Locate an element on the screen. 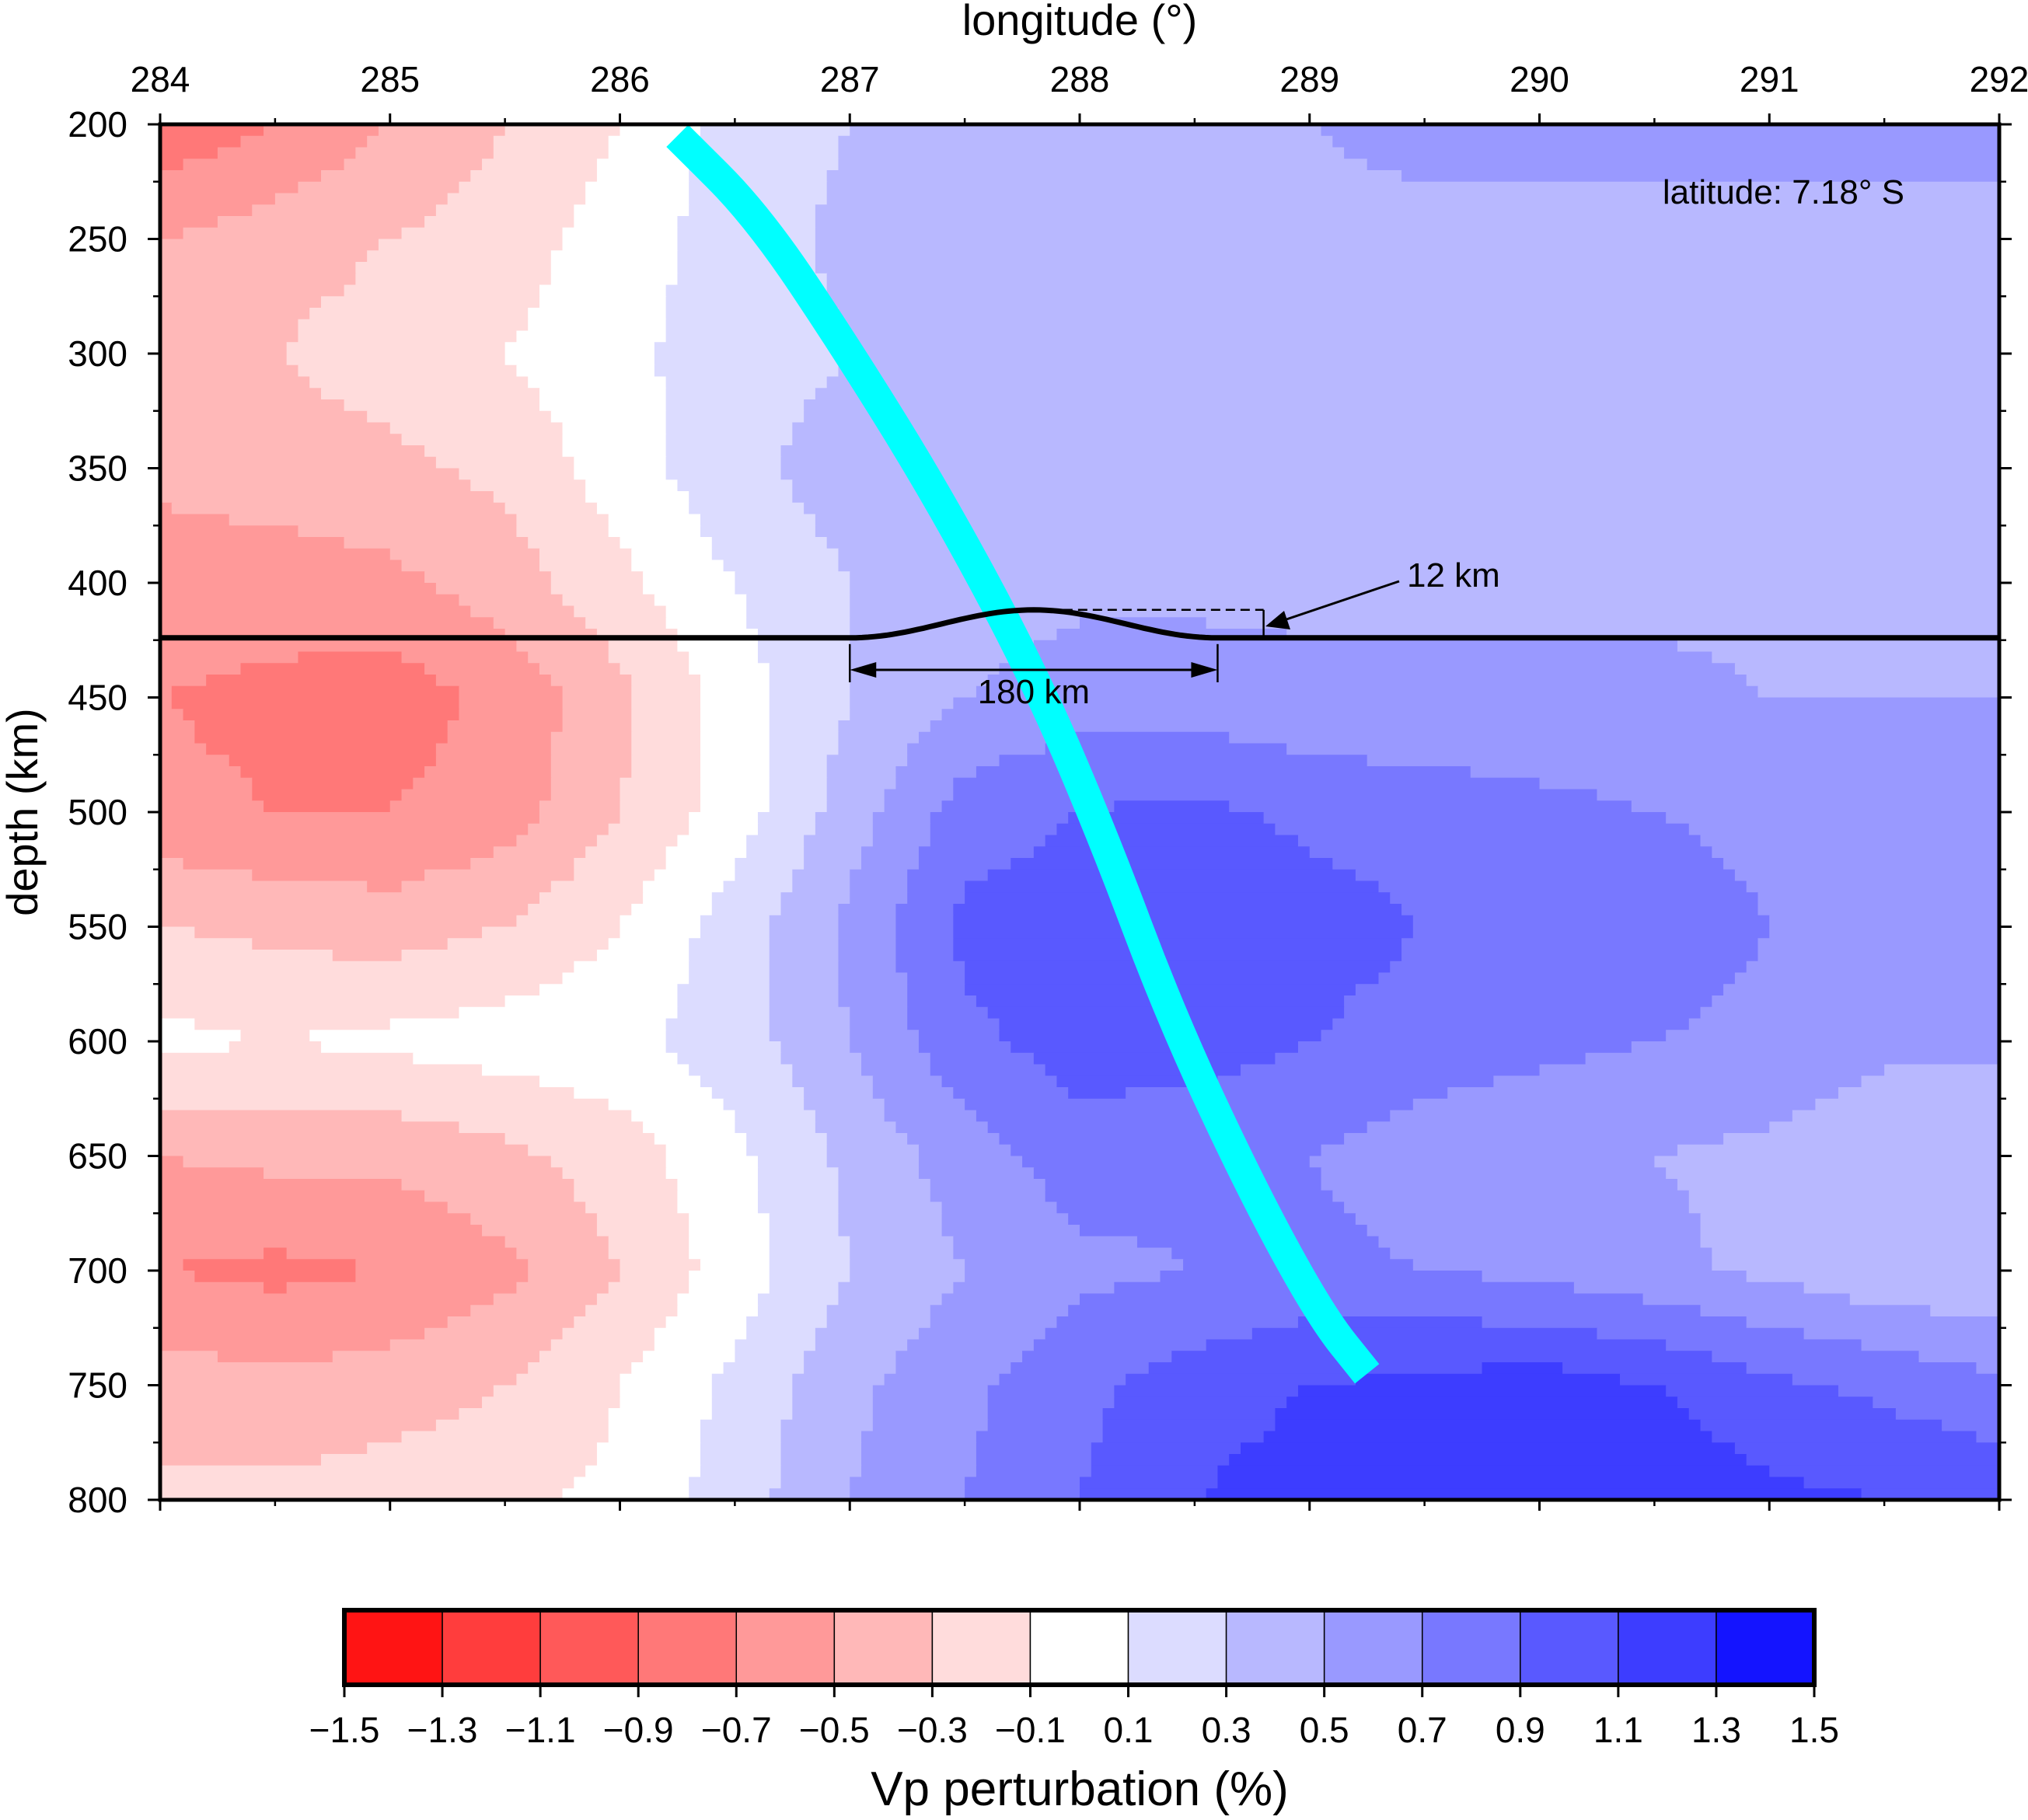 The width and height of the screenshot is (2028, 1820). y-tick-label: 250 is located at coordinates (98, 239).